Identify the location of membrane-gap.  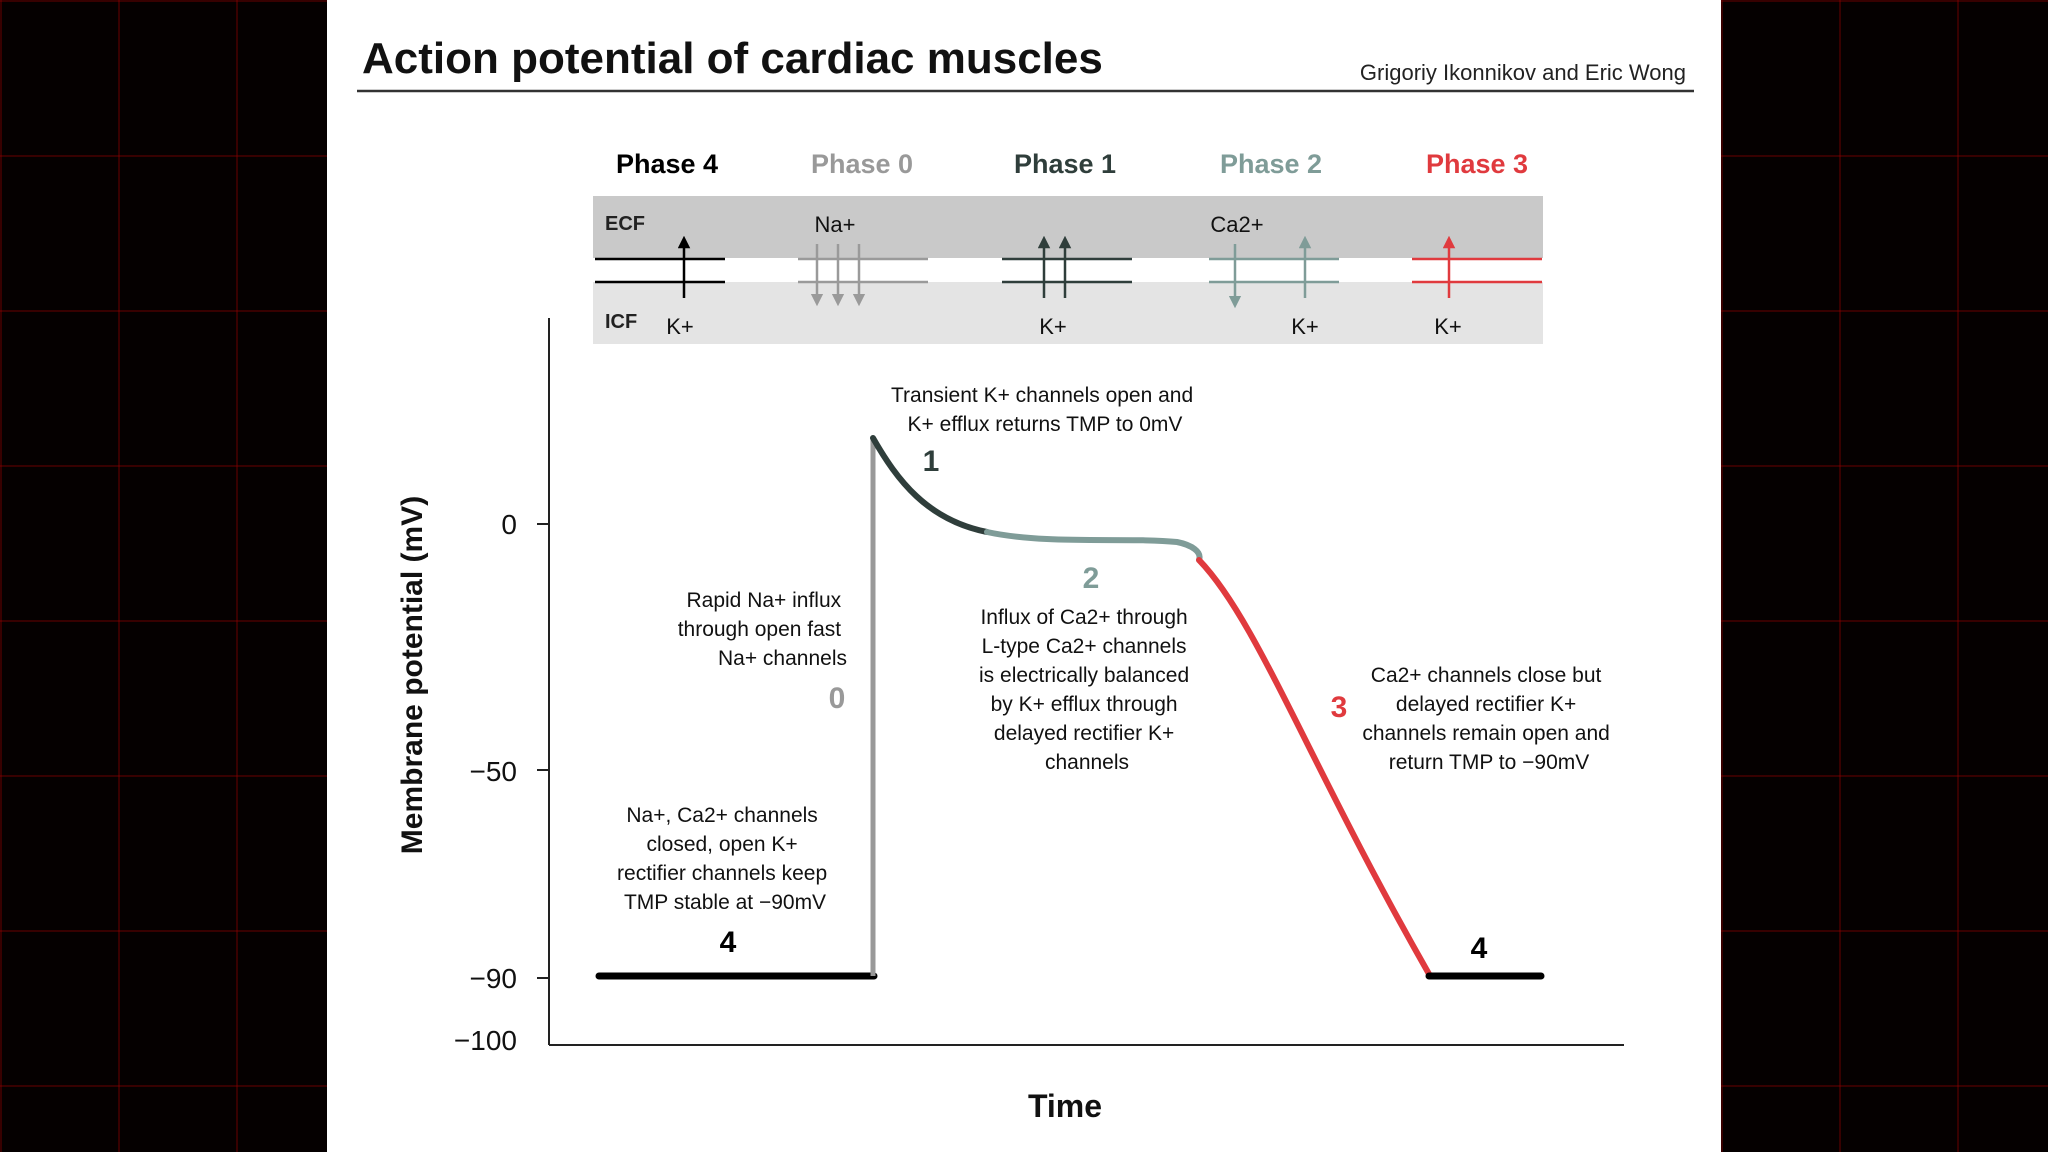
(1068, 270).